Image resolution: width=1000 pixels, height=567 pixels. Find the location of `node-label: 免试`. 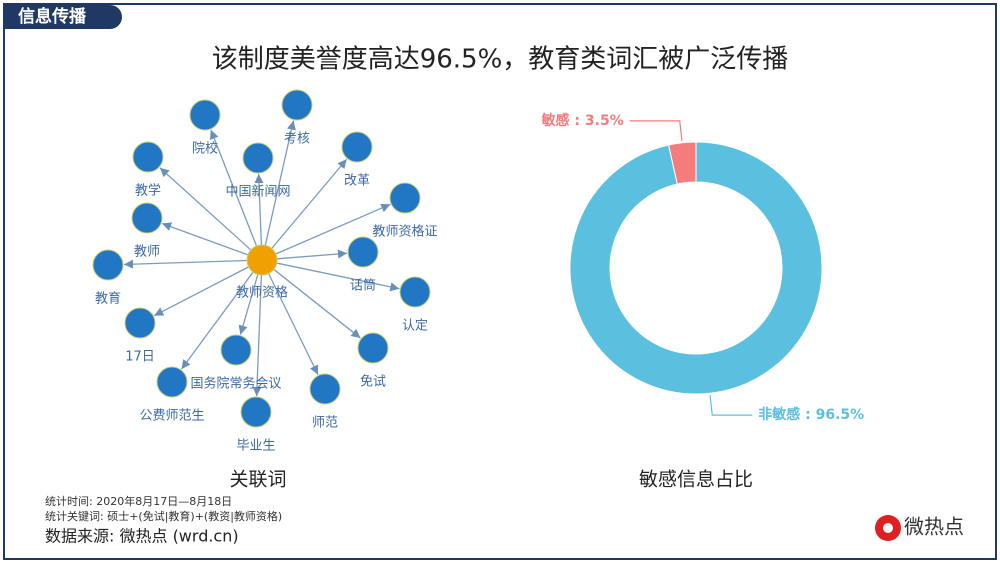

node-label: 免试 is located at coordinates (373, 382).